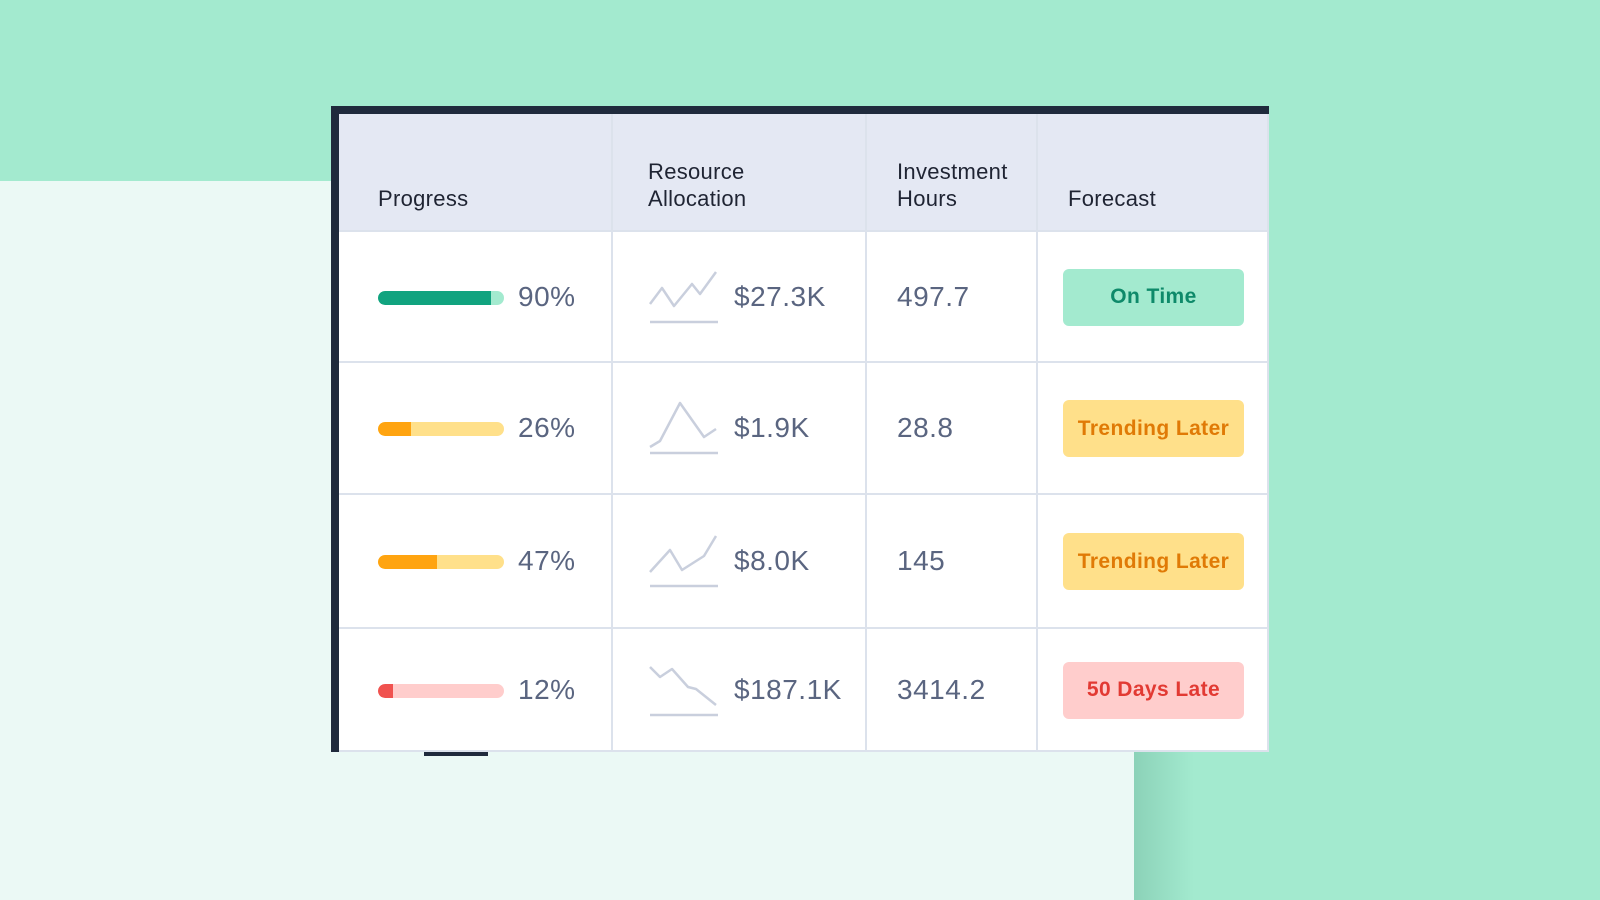 The image size is (1600, 900). What do you see at coordinates (921, 560) in the screenshot?
I see `investment-hours-value: 145` at bounding box center [921, 560].